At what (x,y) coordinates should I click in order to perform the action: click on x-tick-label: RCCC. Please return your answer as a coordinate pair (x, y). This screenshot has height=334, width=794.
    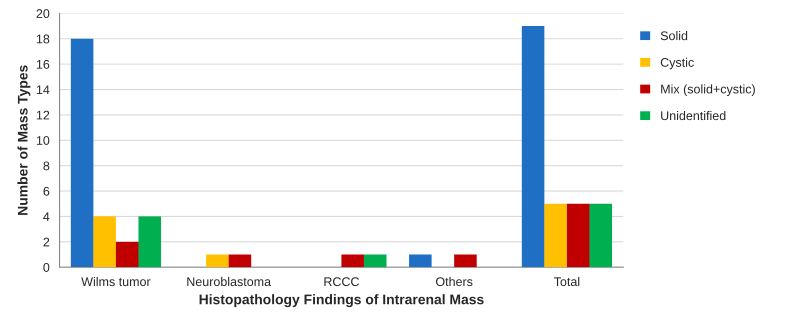
    Looking at the image, I should click on (341, 281).